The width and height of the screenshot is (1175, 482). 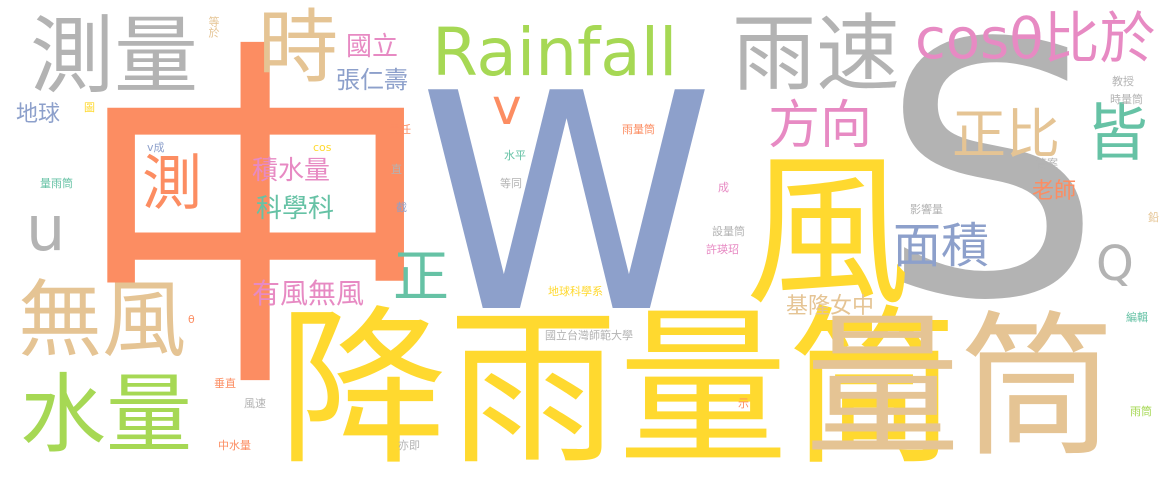 I want to click on word-sheliangtong: 設量筒, so click(x=728, y=231).